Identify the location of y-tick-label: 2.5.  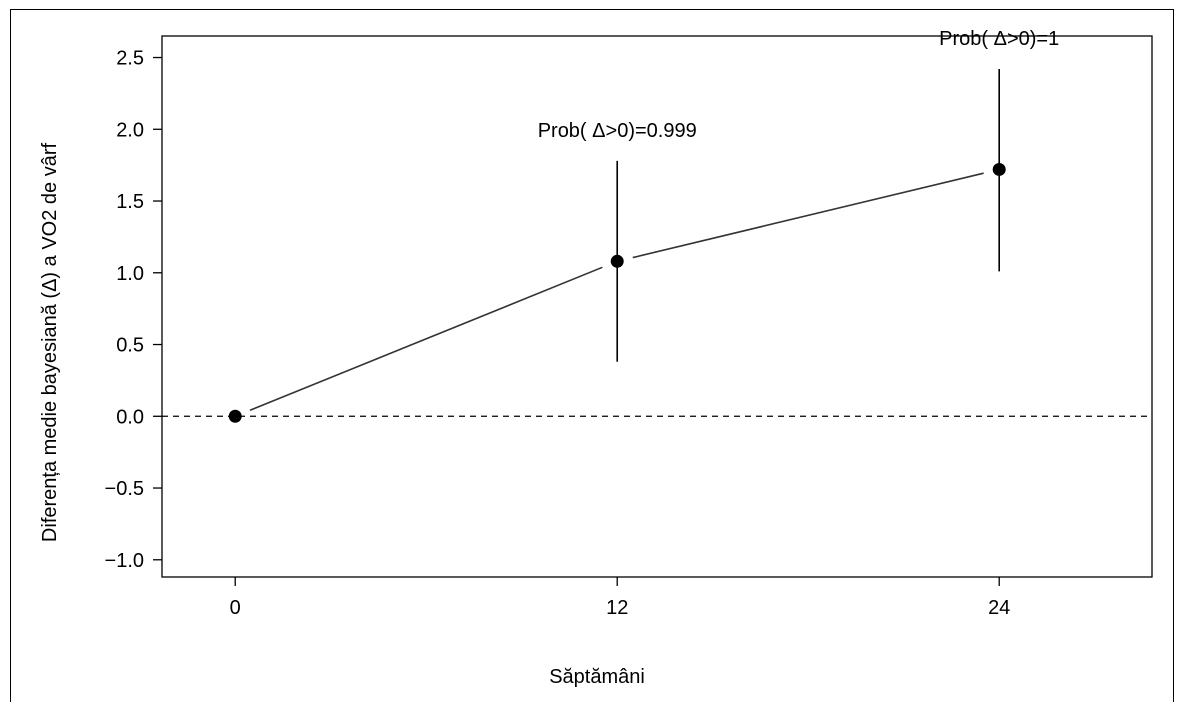
(130, 59).